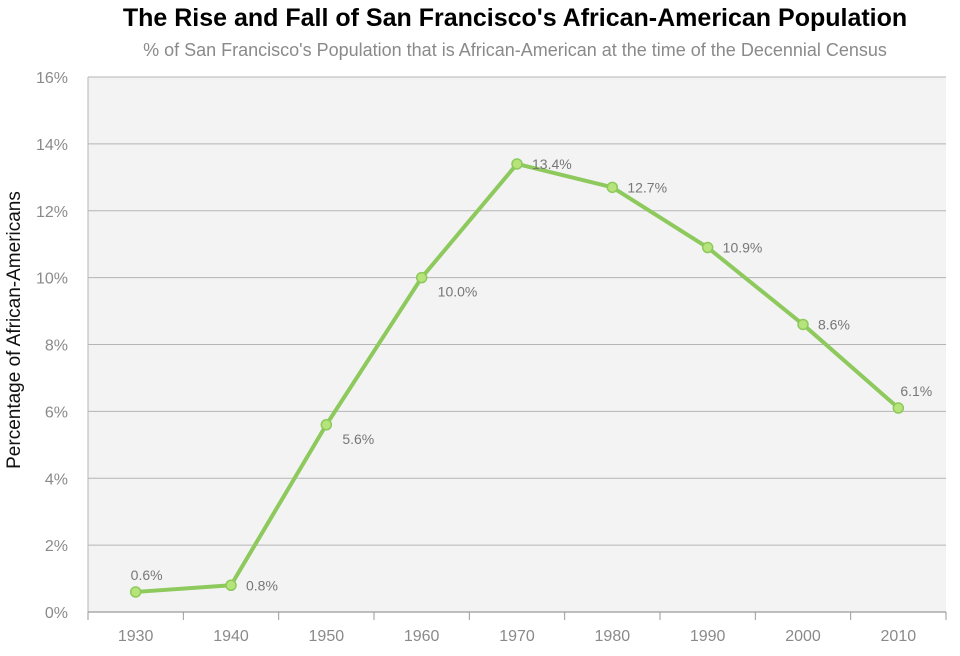  What do you see at coordinates (56, 479) in the screenshot?
I see `y-tick-label: 4%` at bounding box center [56, 479].